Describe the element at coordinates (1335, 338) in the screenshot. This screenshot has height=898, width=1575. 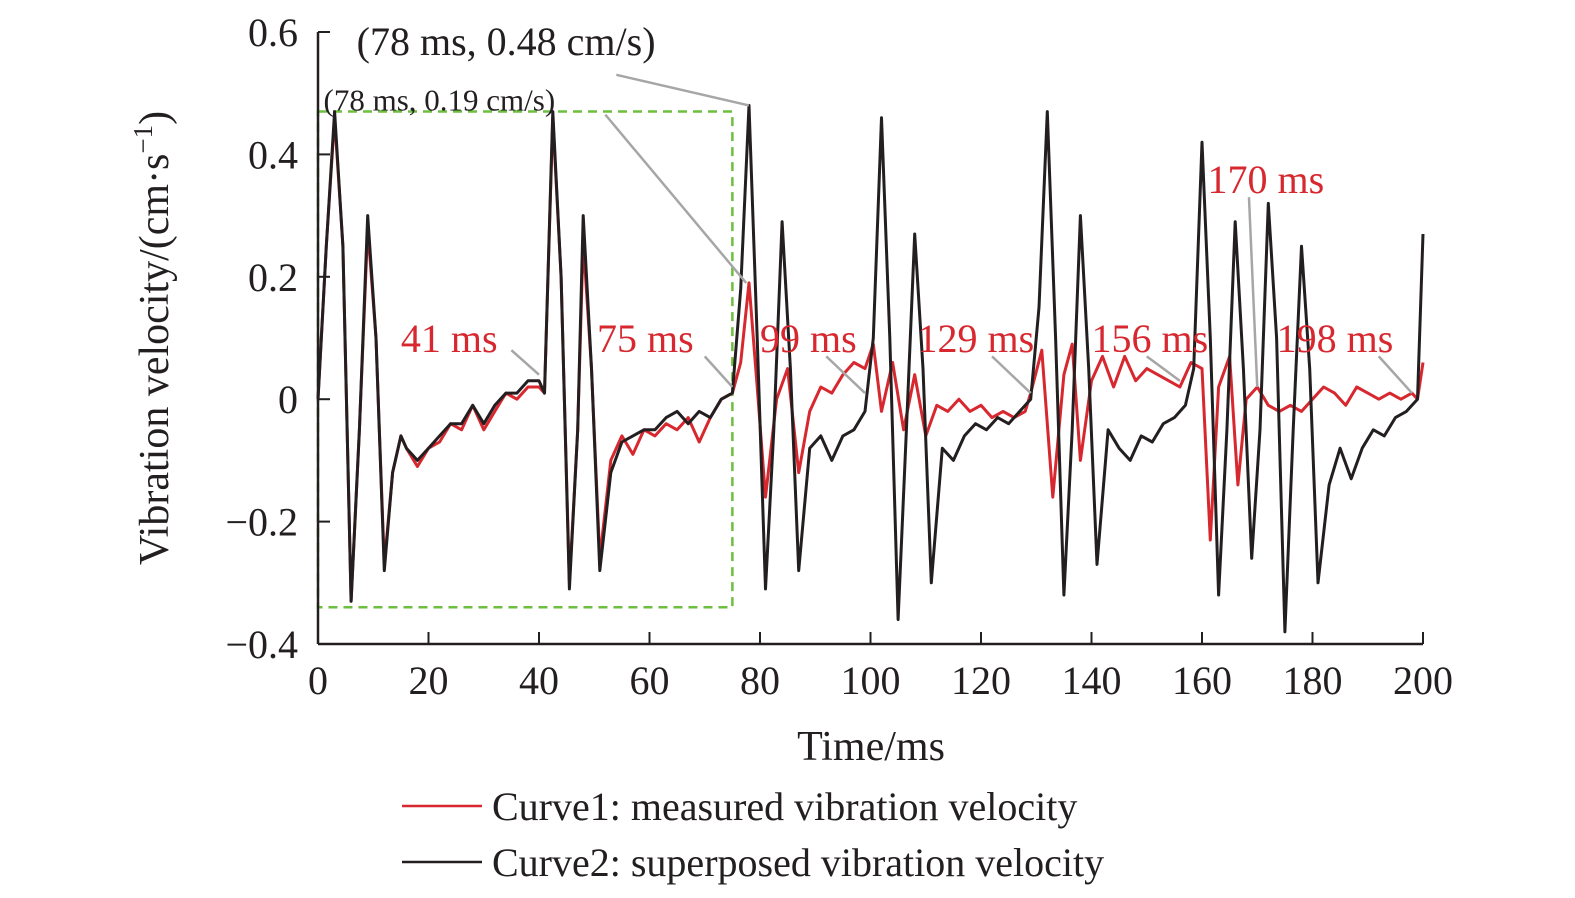
I see `annotation-label: 198 ms` at that location.